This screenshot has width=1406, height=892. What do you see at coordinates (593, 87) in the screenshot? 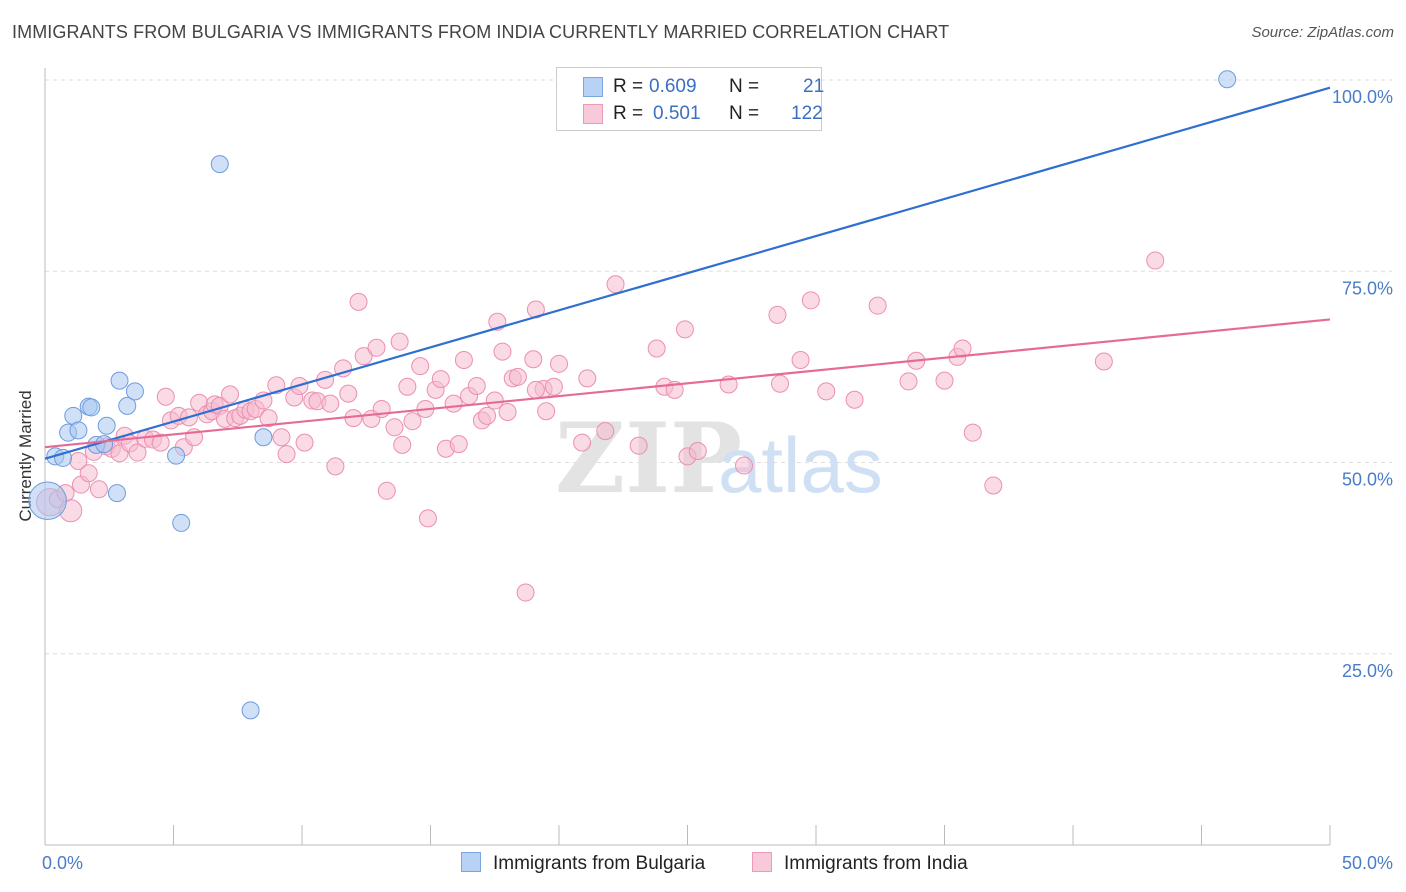
I see `legend-swatch-bulgaria` at bounding box center [593, 87].